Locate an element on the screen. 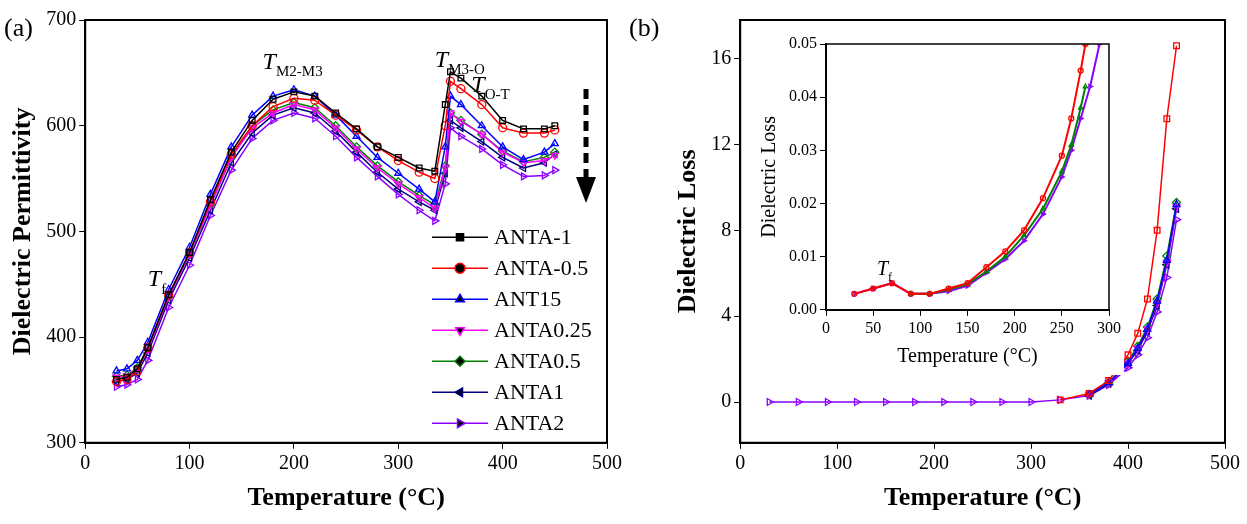 The image size is (1247, 524). x-tick-label: 250 is located at coordinates (1061, 327).